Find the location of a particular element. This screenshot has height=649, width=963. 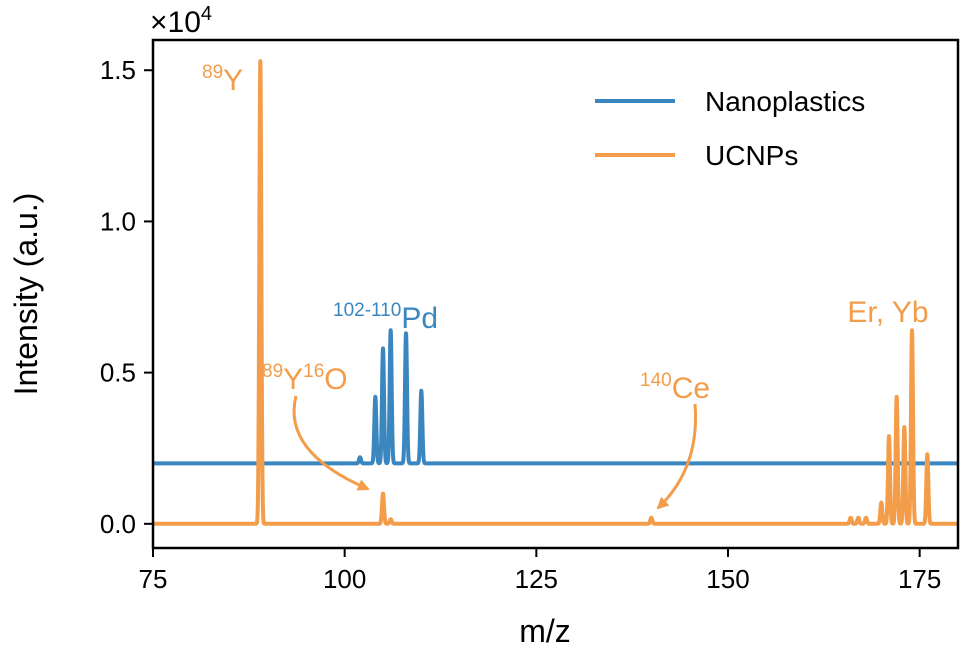

y-tick-label: 0.0 is located at coordinates (118, 524).